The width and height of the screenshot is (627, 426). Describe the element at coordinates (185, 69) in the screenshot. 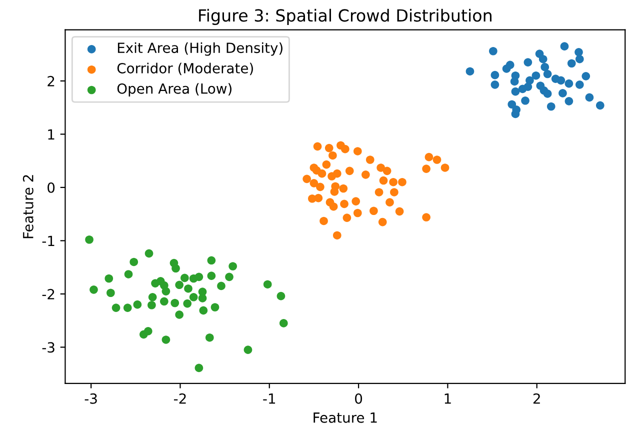

I see `legend-label: Corridor (Moderate)` at that location.